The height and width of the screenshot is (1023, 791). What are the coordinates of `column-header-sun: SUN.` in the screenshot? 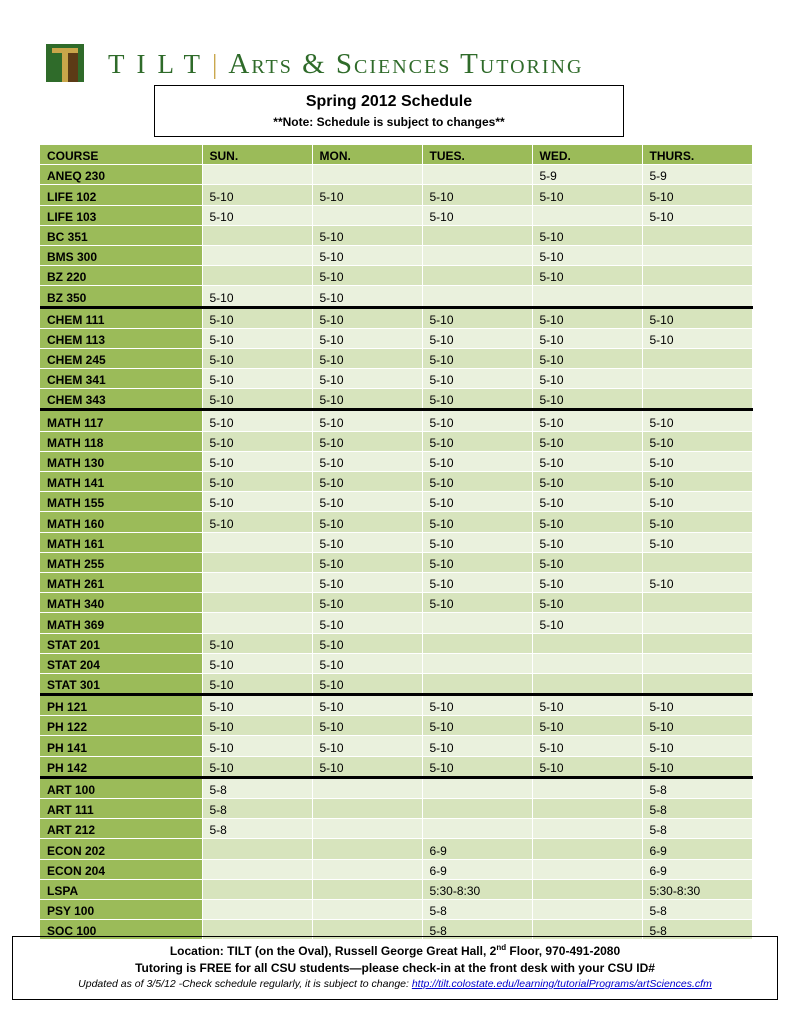 It's located at (257, 155).